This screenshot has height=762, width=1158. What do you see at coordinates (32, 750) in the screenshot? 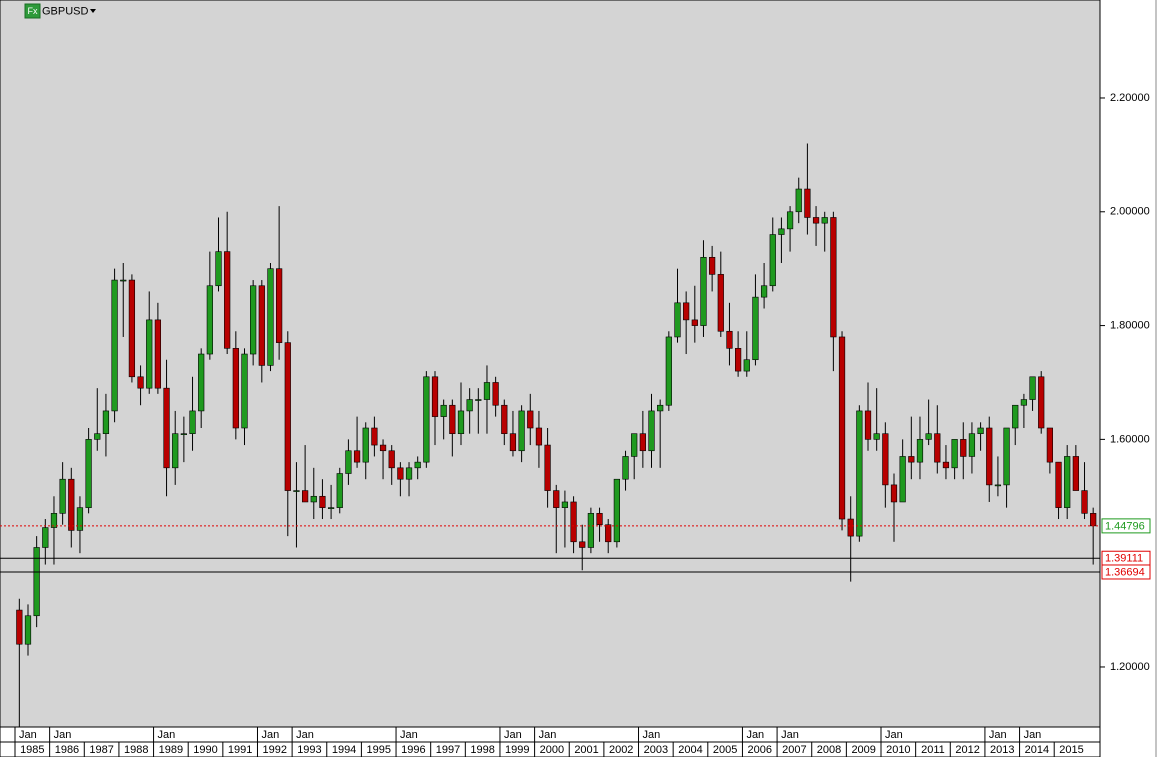
I see `x-tick-label: 1985` at bounding box center [32, 750].